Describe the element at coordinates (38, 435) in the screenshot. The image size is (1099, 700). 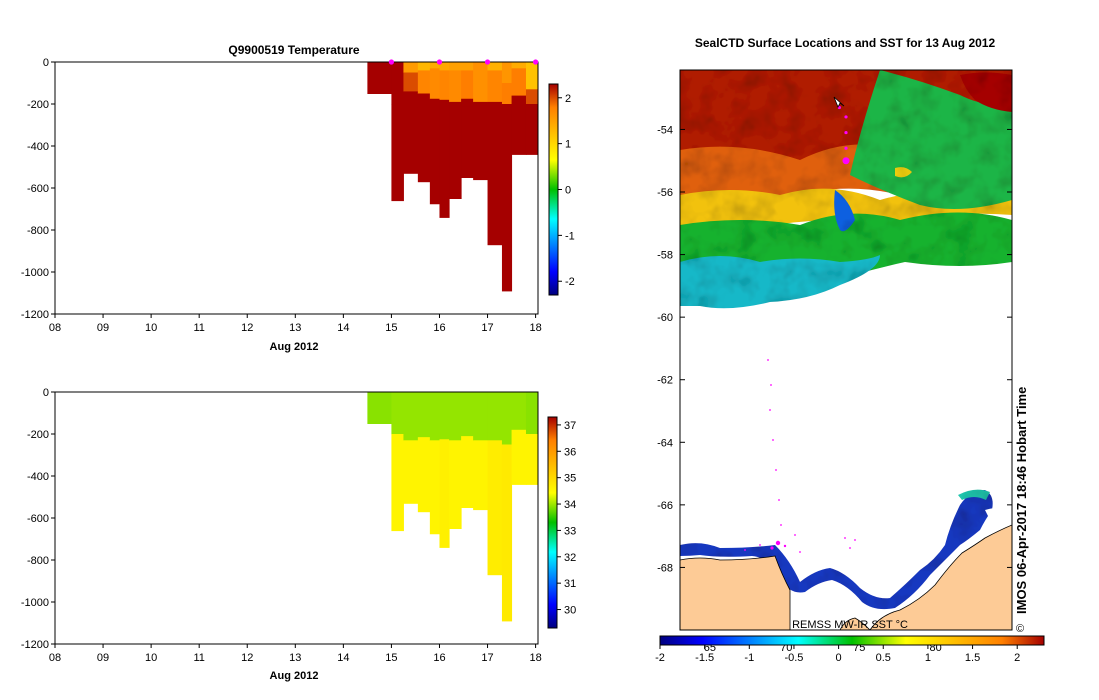
I see `y-tick-label: -200` at that location.